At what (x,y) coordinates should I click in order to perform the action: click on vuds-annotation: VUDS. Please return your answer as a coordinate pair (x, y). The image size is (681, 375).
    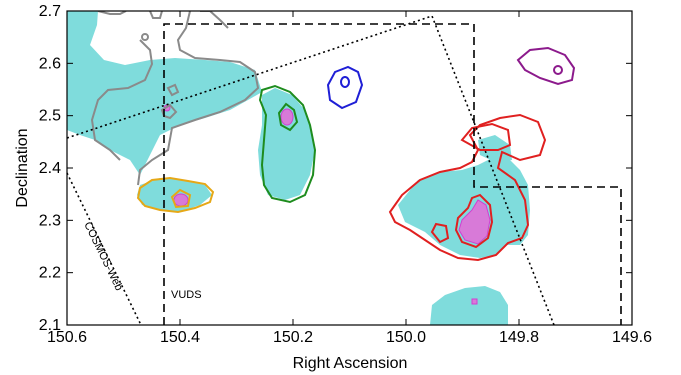
    Looking at the image, I should click on (186, 295).